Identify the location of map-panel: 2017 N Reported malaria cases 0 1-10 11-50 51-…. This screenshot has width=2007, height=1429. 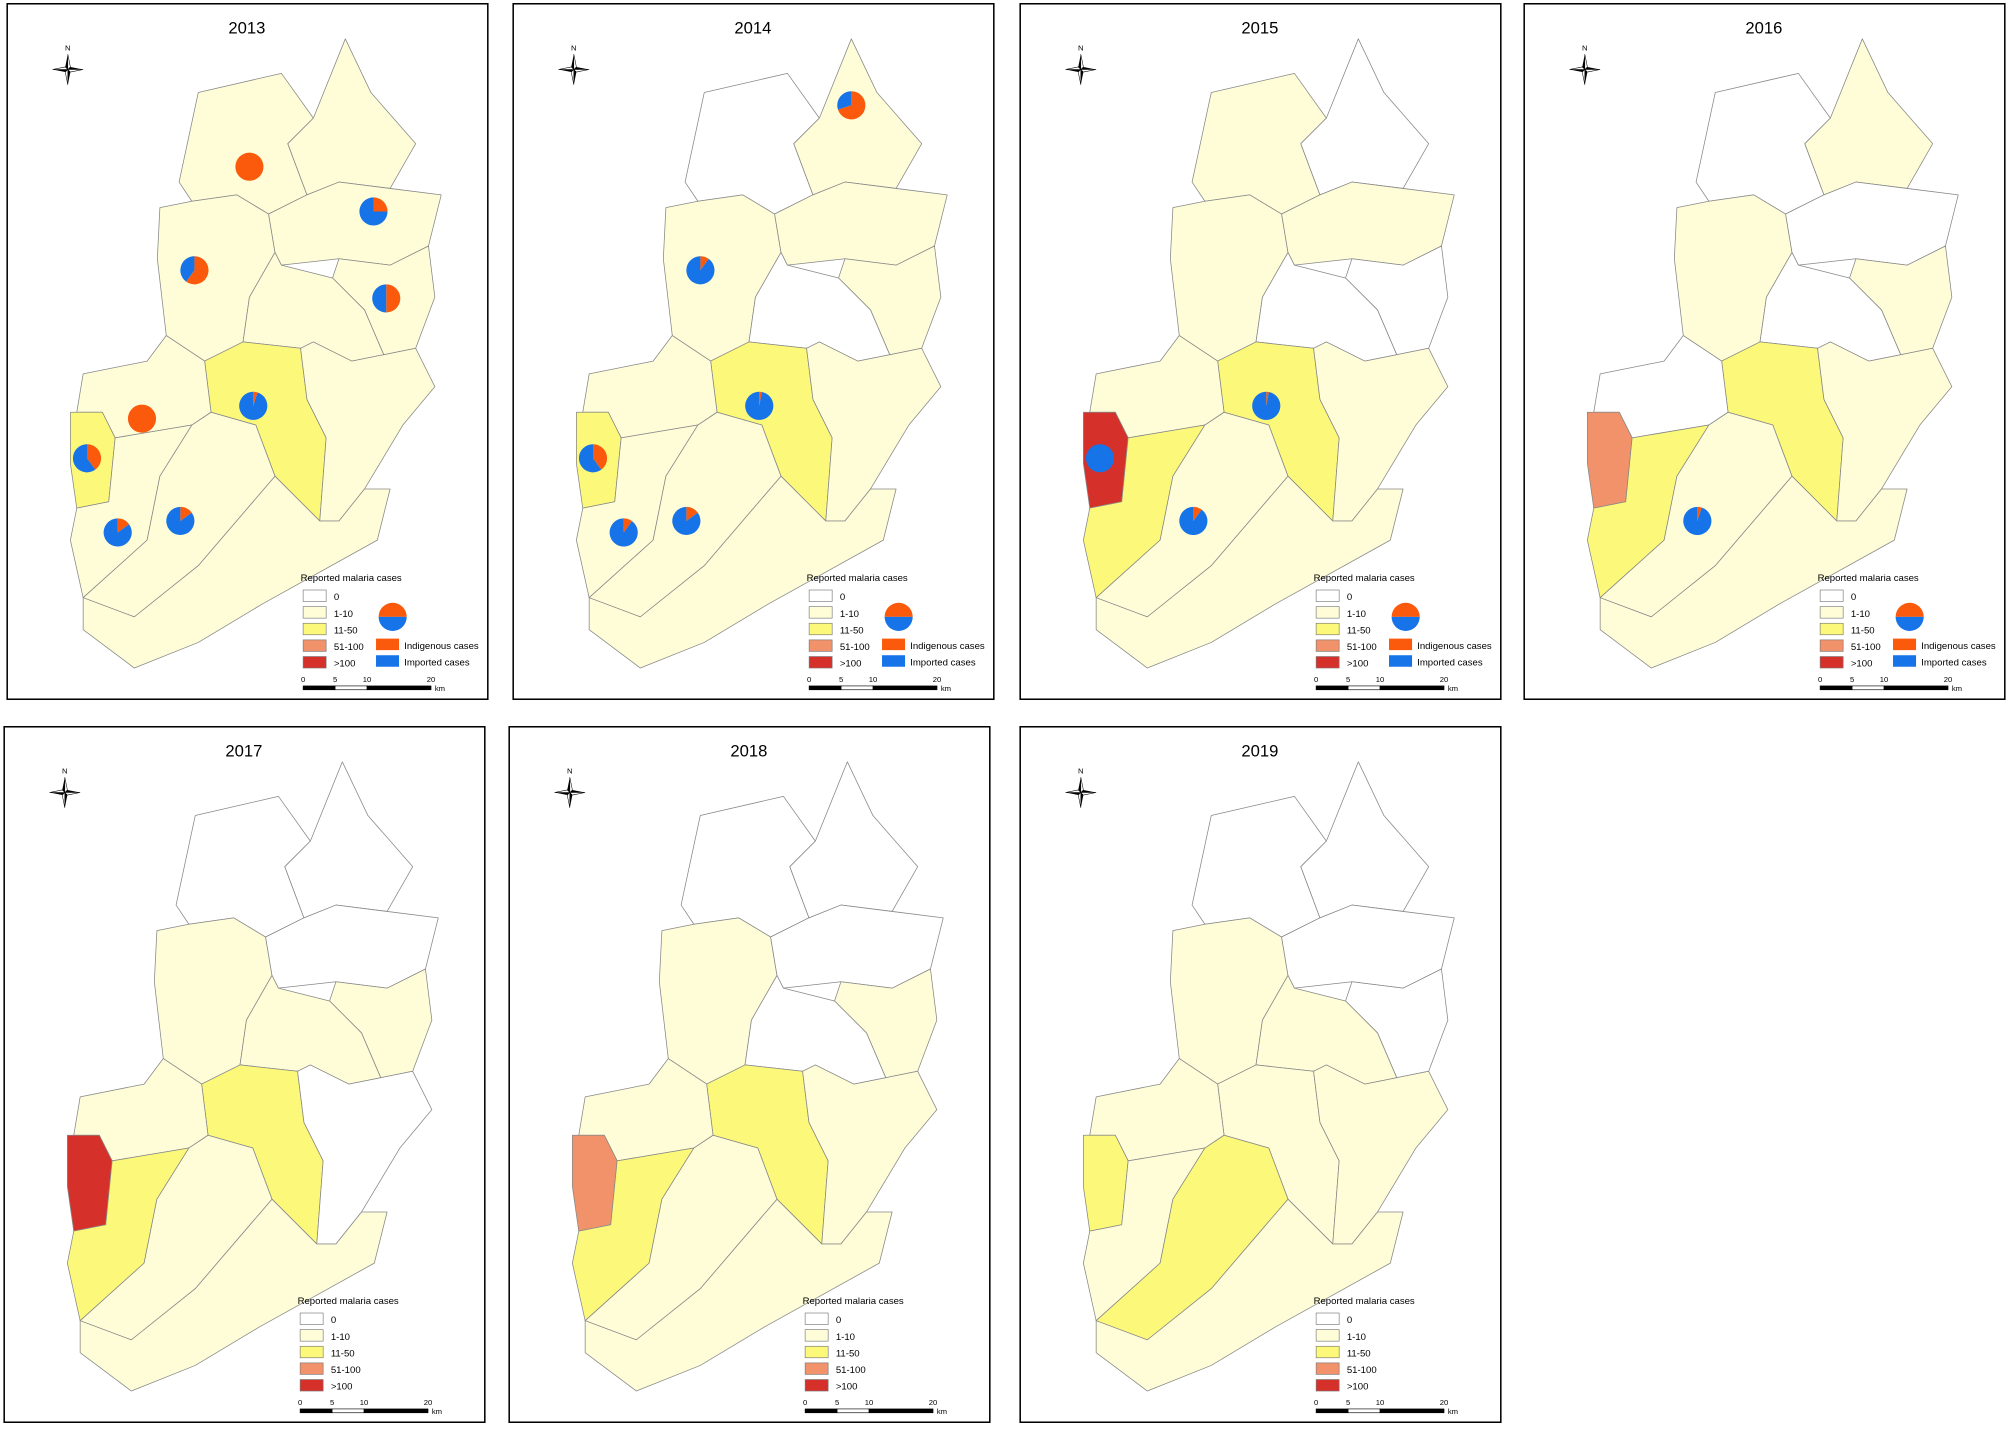
(244, 1074).